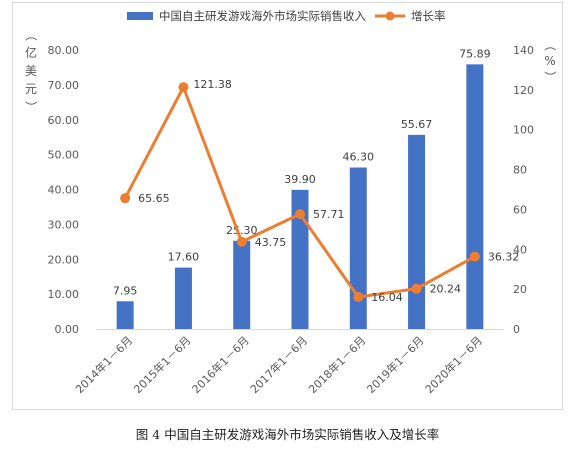 The image size is (575, 454). What do you see at coordinates (154, 198) in the screenshot?
I see `line-data-label: 65.65` at bounding box center [154, 198].